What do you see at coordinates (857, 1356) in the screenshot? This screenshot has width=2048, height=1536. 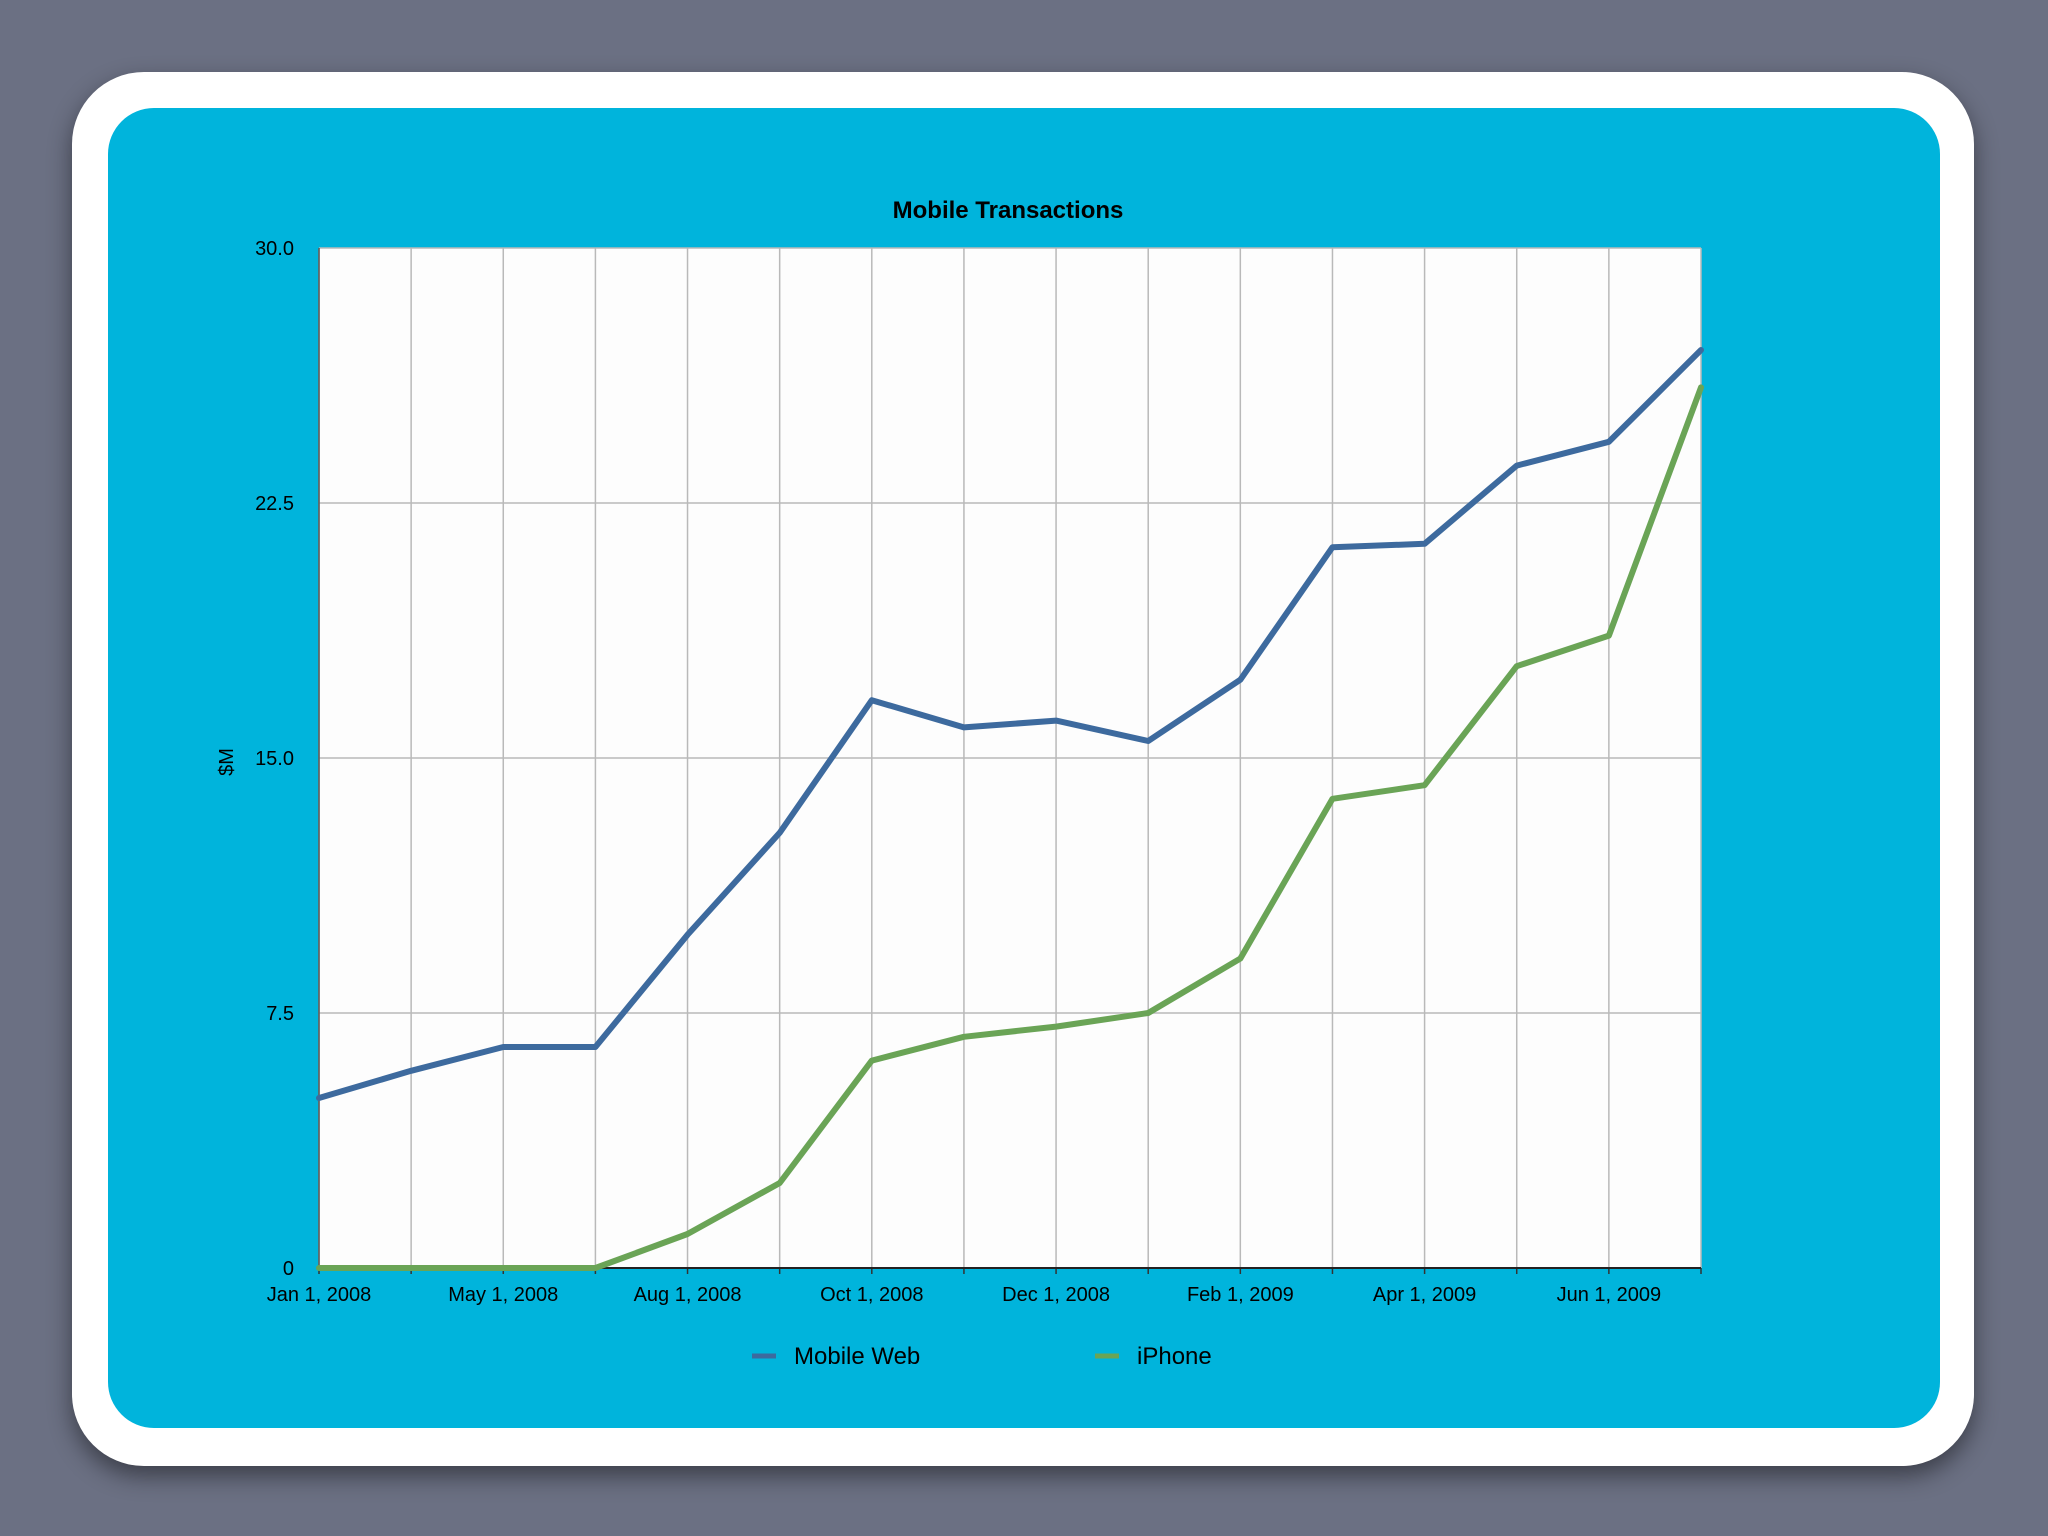 I see `legend-label-mobile-web: Mobile Web` at bounding box center [857, 1356].